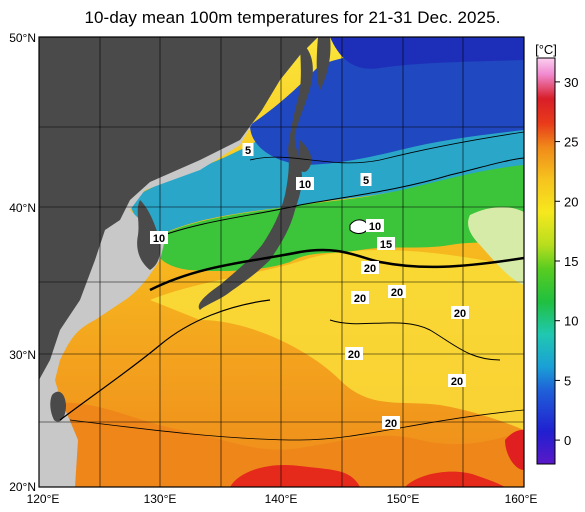 This screenshot has width=585, height=512. Describe the element at coordinates (305, 156) in the screenshot. I see `land-hokkaido` at that location.